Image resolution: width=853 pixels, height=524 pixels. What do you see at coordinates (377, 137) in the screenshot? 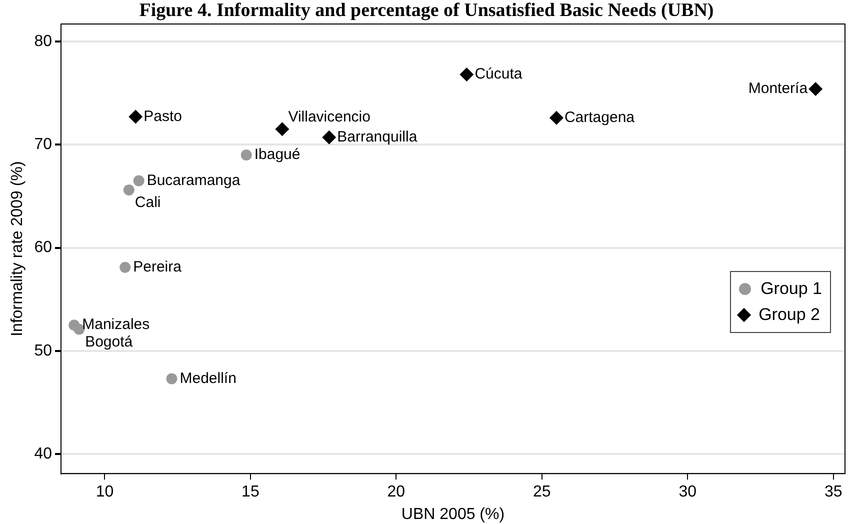
I see `annotation: Barranquilla` at bounding box center [377, 137].